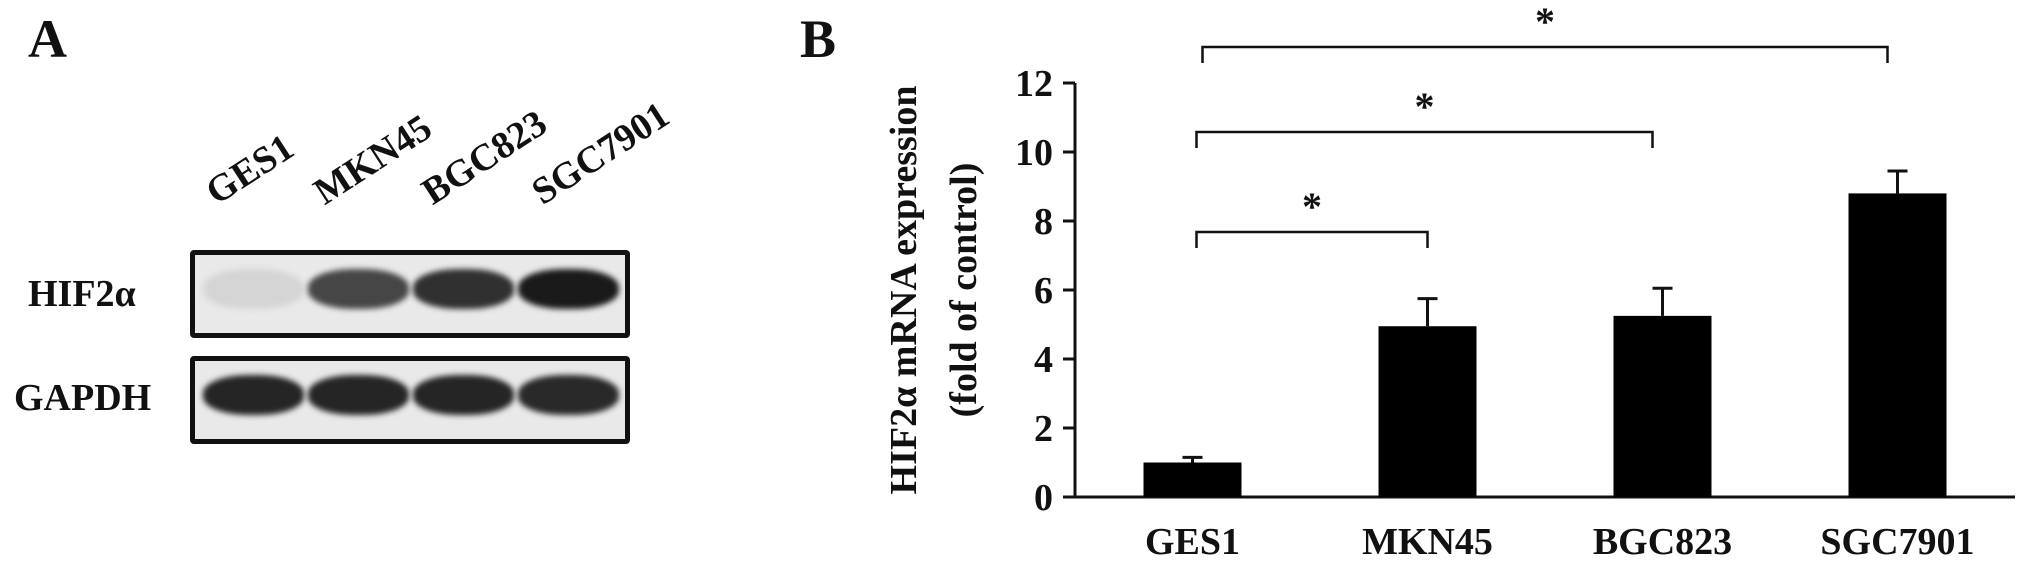  What do you see at coordinates (818, 39) in the screenshot?
I see `panel-b-letter: B` at bounding box center [818, 39].